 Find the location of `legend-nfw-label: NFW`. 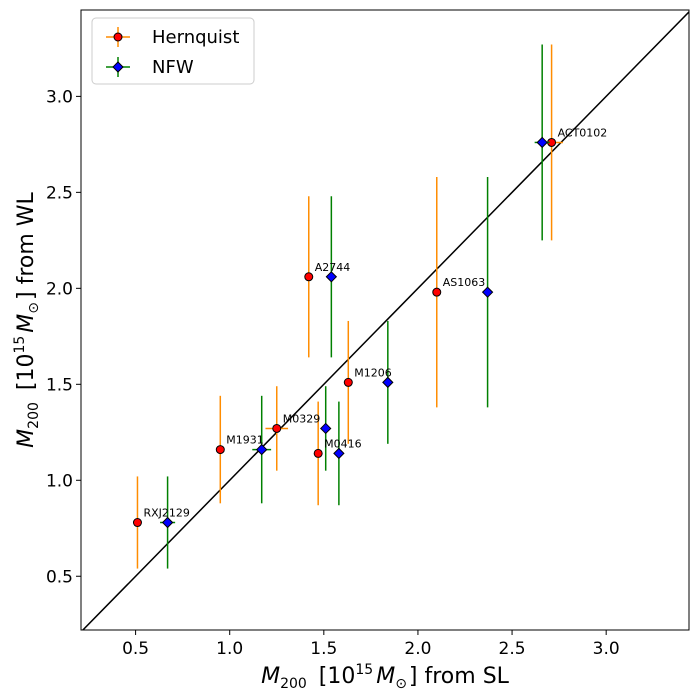

legend-nfw-label: NFW is located at coordinates (173, 67).